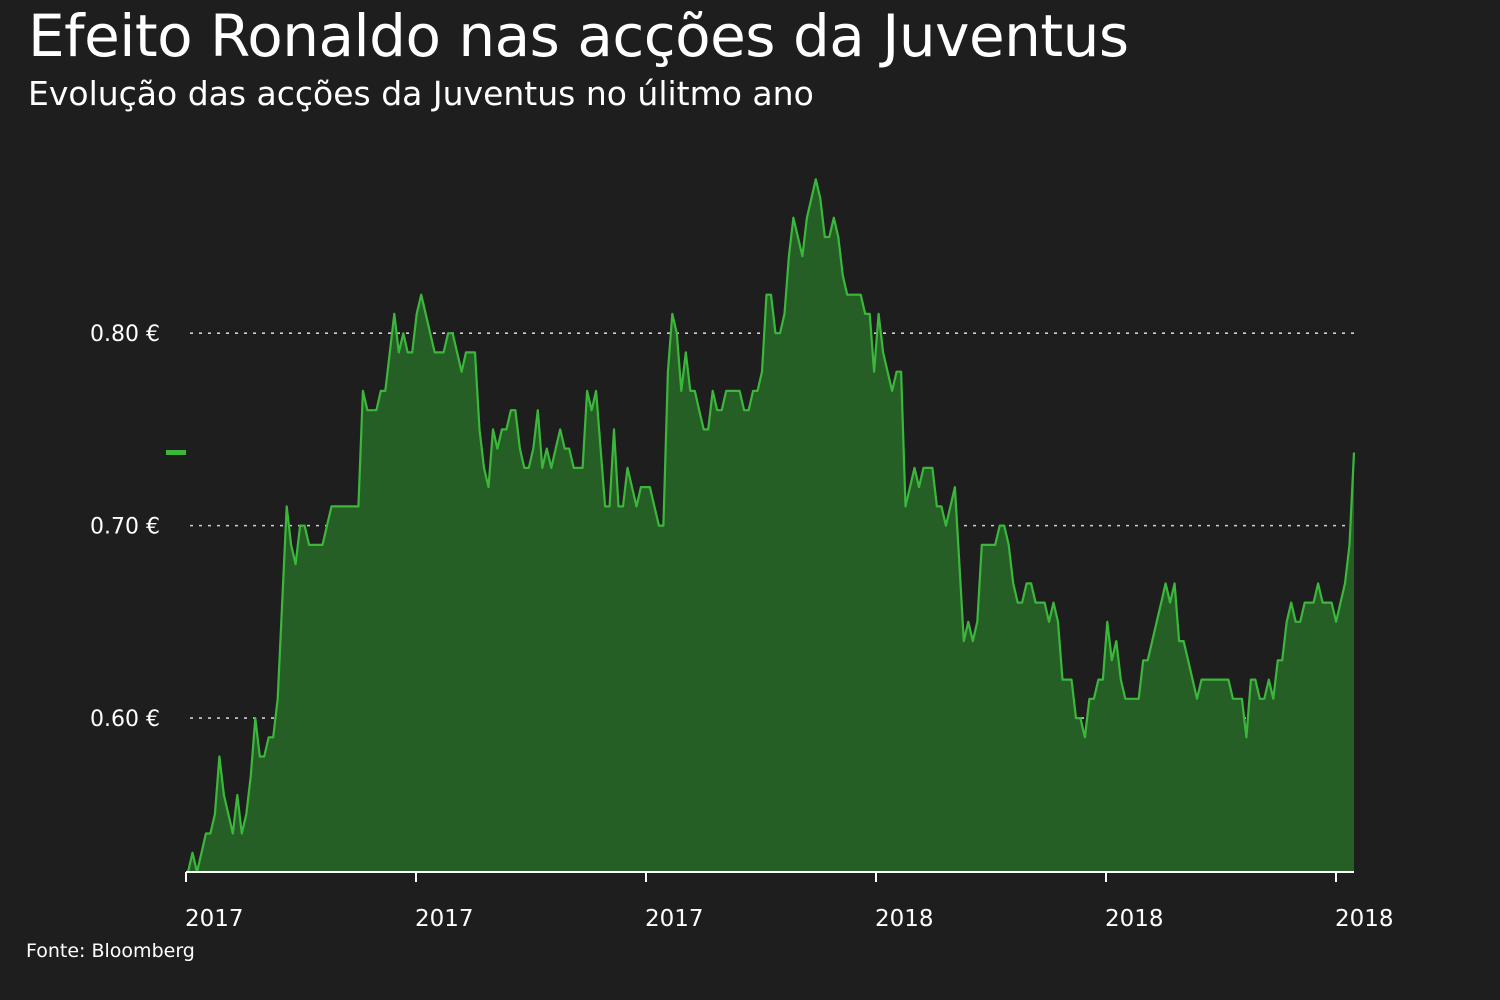 The height and width of the screenshot is (1000, 1500). What do you see at coordinates (125, 719) in the screenshot?
I see `y-tick-label: 0.60 €` at bounding box center [125, 719].